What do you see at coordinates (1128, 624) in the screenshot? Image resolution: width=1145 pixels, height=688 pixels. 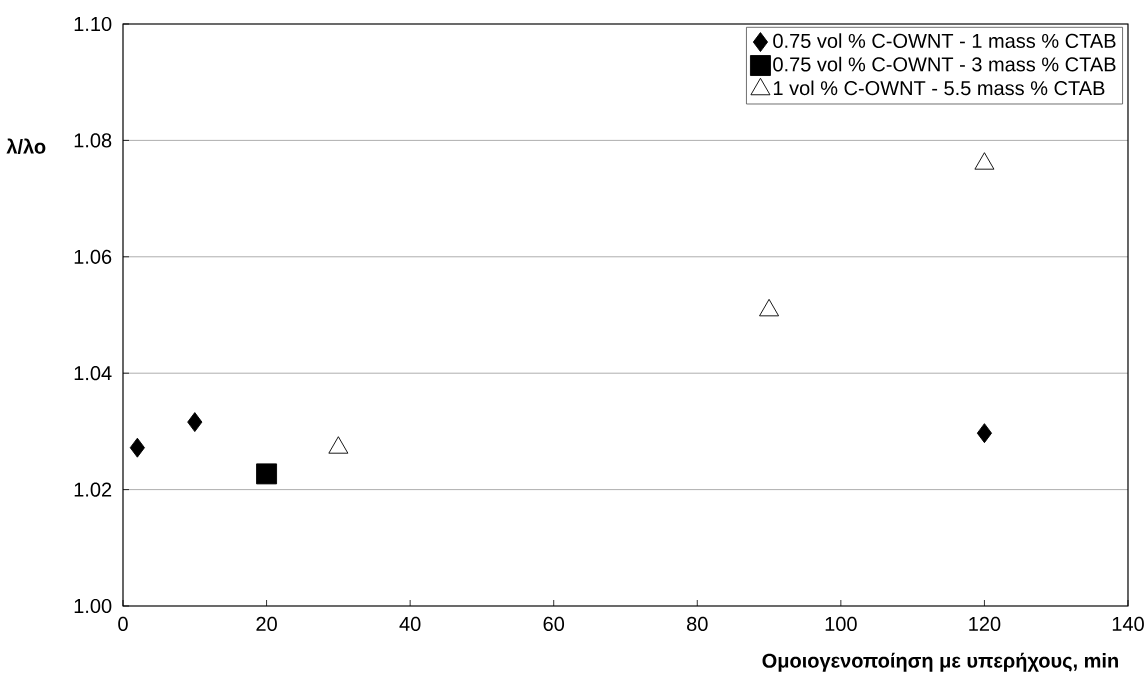 I see `x-tick-label: 140` at bounding box center [1128, 624].